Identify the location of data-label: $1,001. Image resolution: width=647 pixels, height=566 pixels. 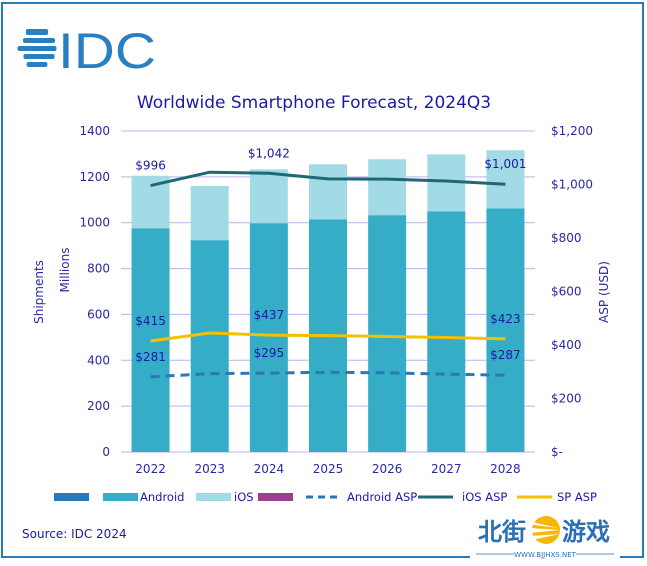
(505, 164).